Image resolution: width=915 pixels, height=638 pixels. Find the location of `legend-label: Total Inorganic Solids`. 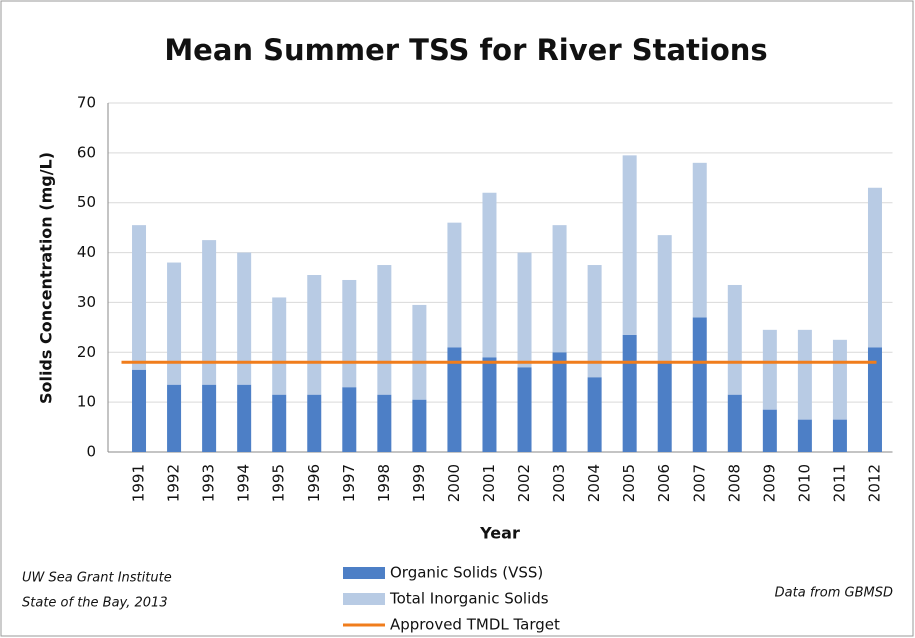

legend-label: Total Inorganic Solids is located at coordinates (469, 599).